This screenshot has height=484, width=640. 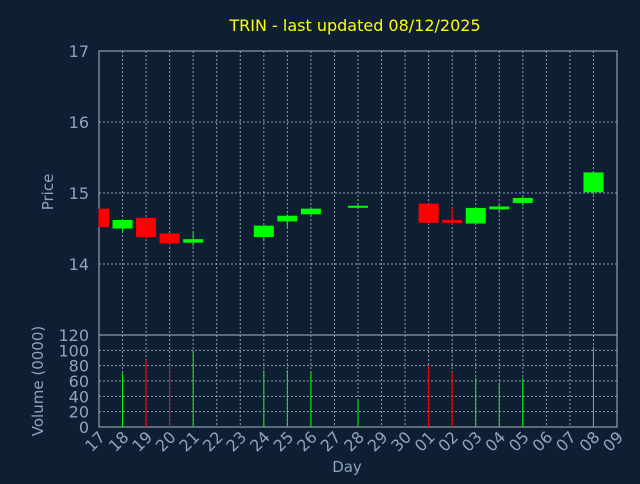 What do you see at coordinates (79, 193) in the screenshot?
I see `price-tick-label: 15` at bounding box center [79, 193].